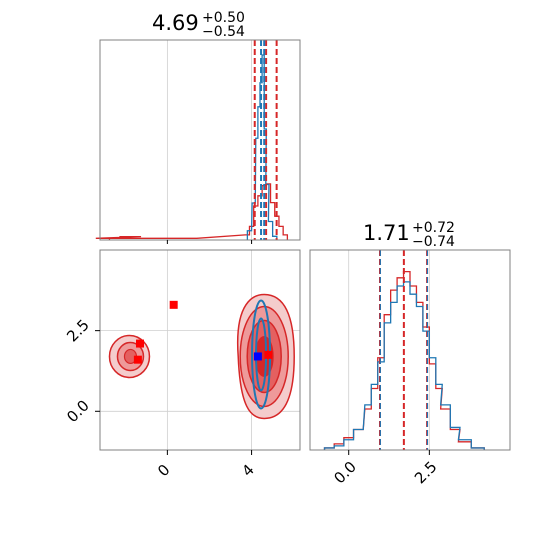 The height and width of the screenshot is (550, 550). Describe the element at coordinates (163, 470) in the screenshot. I see `joint-xtick-label-0: 0` at that location.